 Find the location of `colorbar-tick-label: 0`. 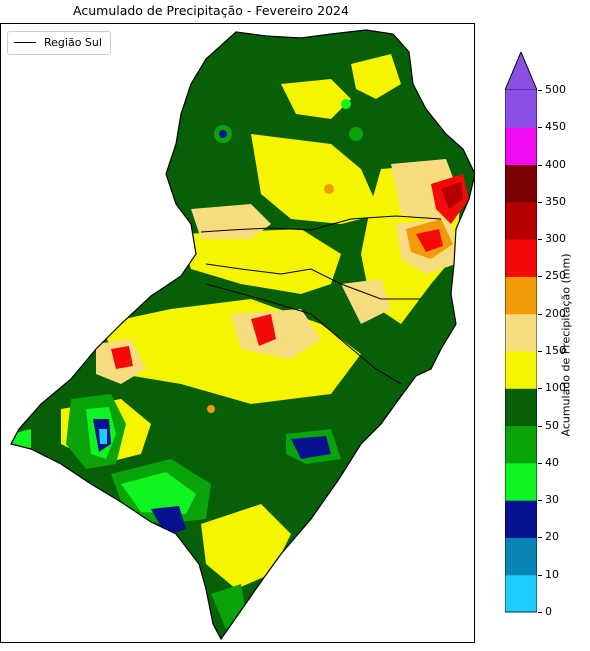

colorbar-tick-label: 0 is located at coordinates (548, 611).